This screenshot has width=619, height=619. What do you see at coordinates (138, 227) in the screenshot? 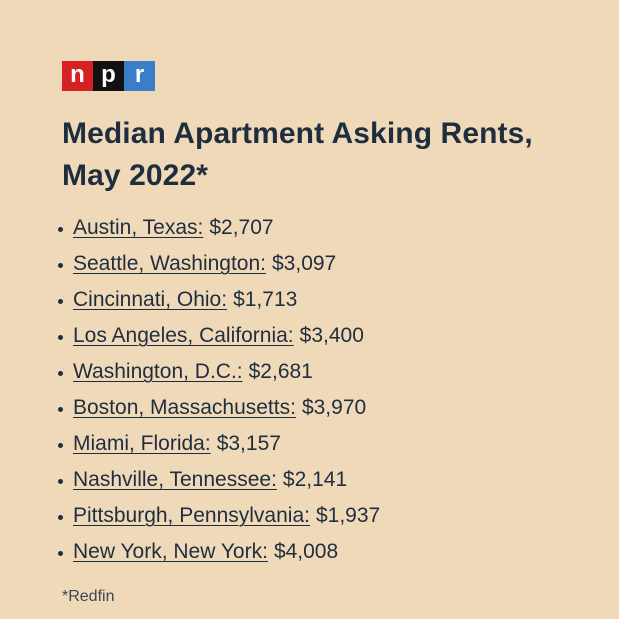
I see `city-link: Austin, Texas:` at bounding box center [138, 227].